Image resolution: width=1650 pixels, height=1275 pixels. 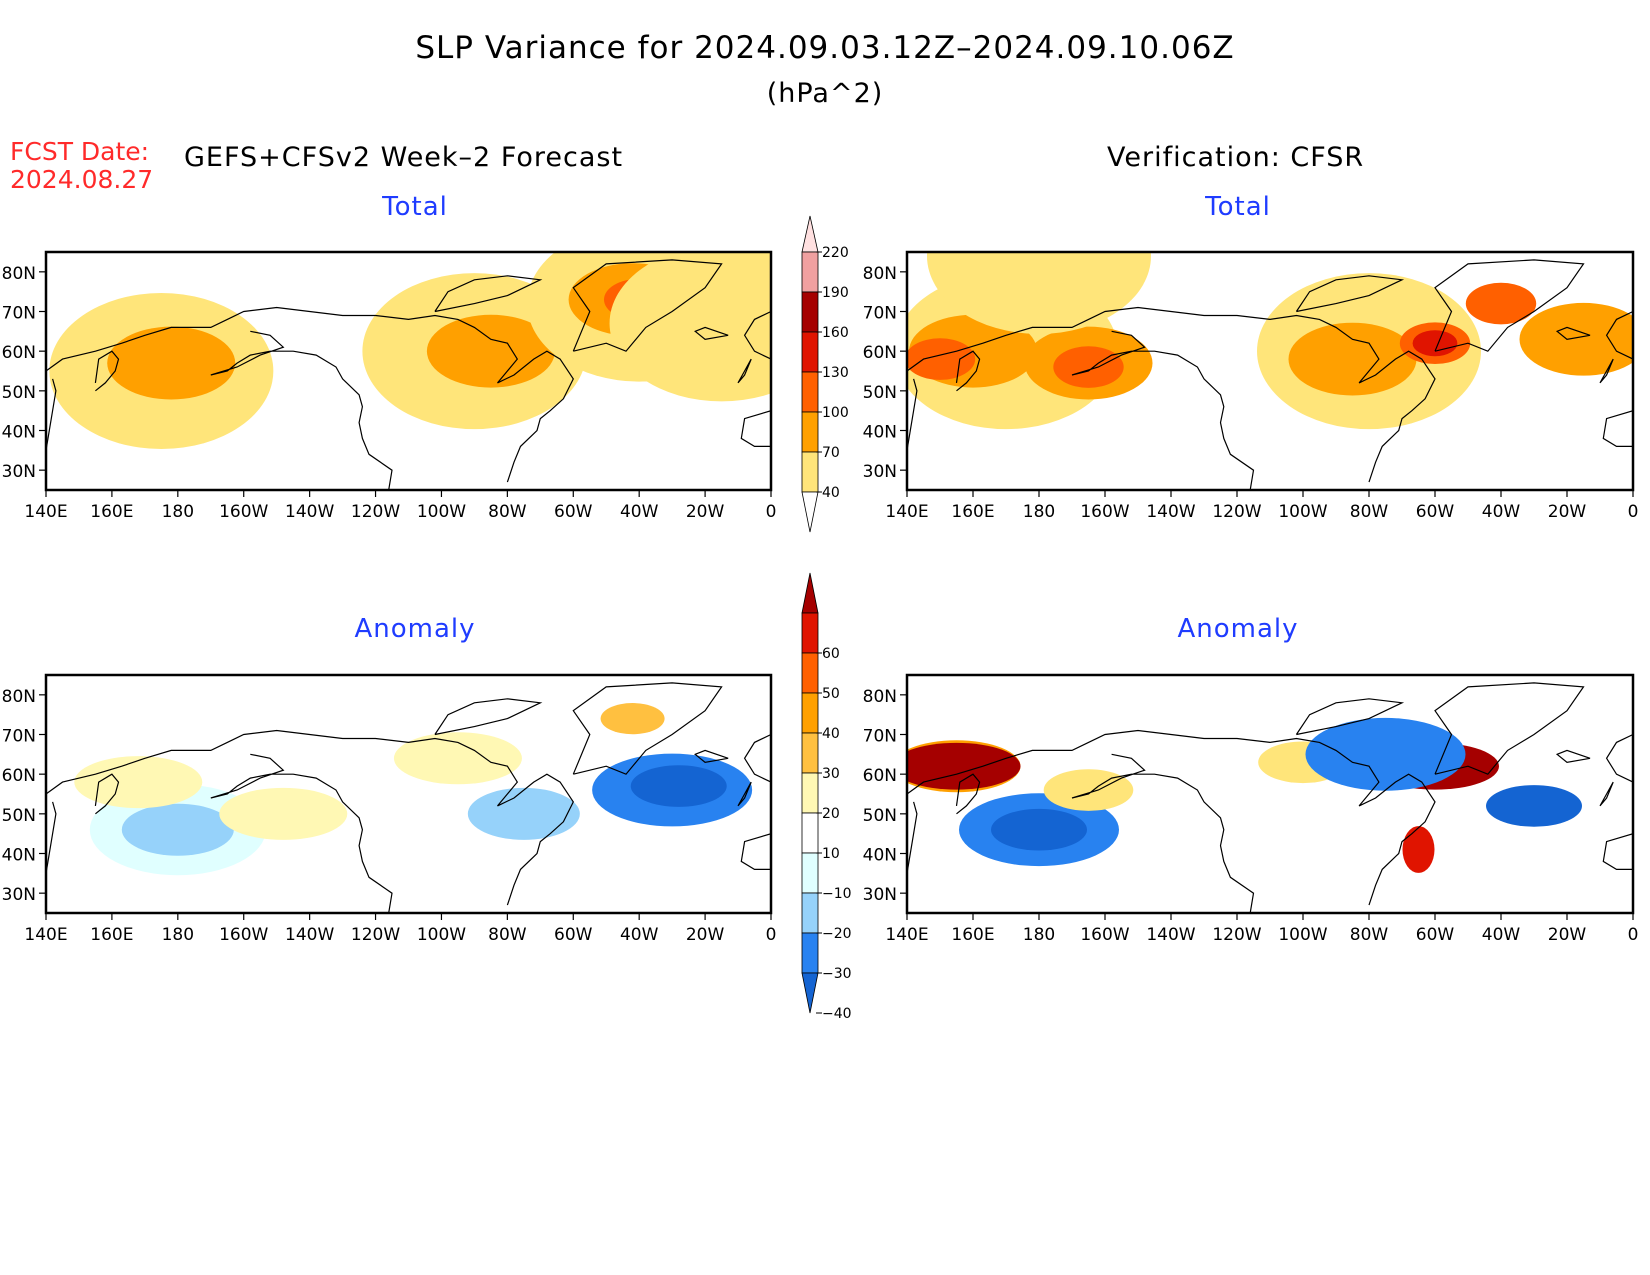 What do you see at coordinates (810, 512) in the screenshot?
I see `colorbar-bottom-arrow` at bounding box center [810, 512].